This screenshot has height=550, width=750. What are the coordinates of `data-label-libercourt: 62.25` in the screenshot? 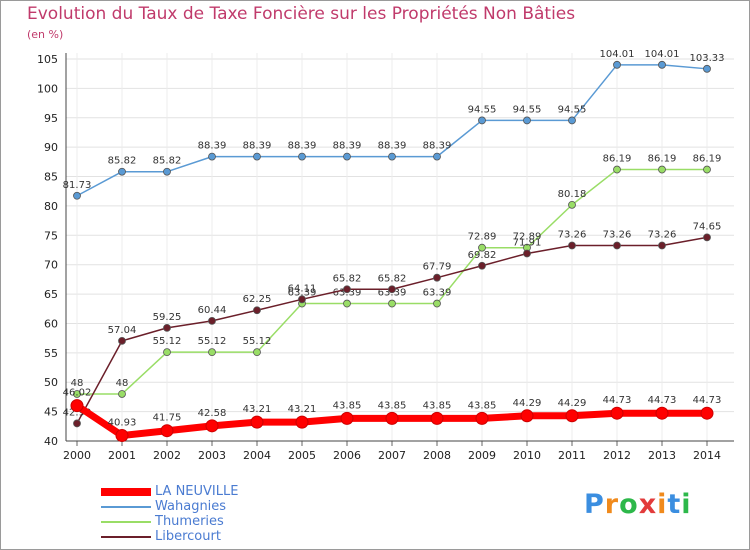 It's located at (257, 299).